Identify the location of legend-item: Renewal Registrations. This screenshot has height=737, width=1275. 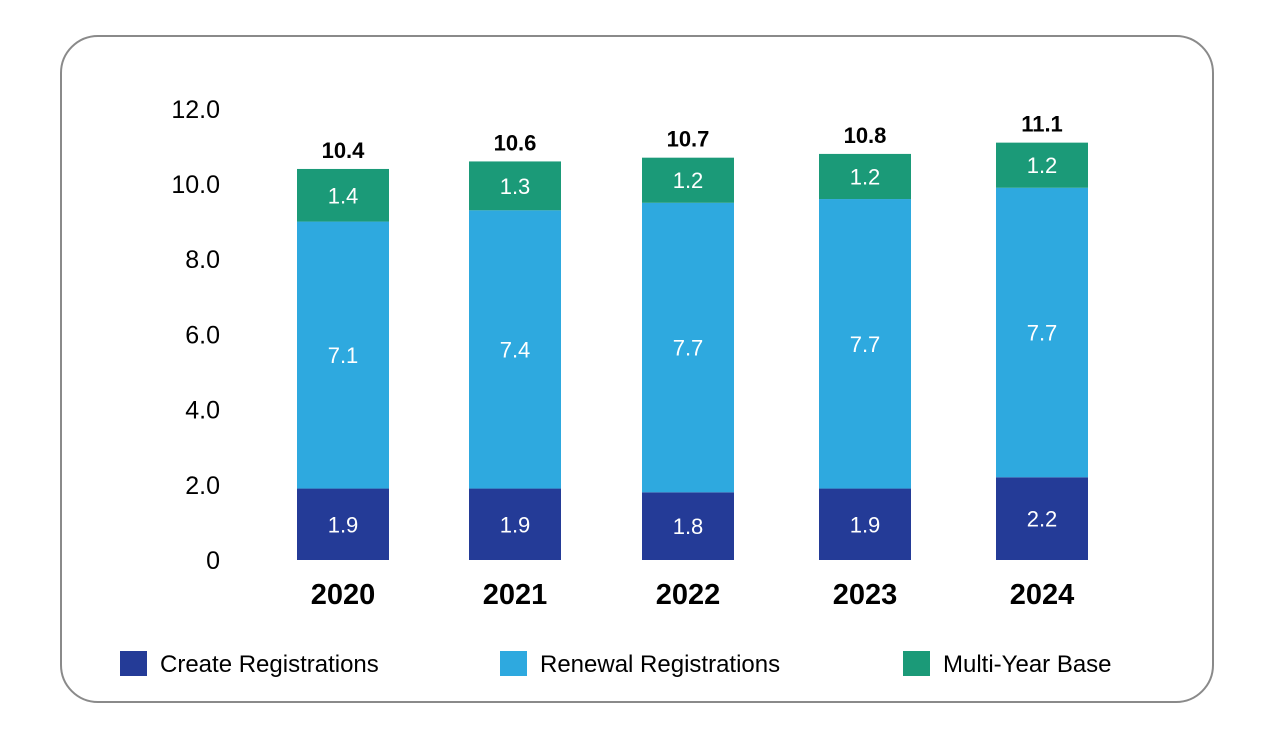
(640, 664).